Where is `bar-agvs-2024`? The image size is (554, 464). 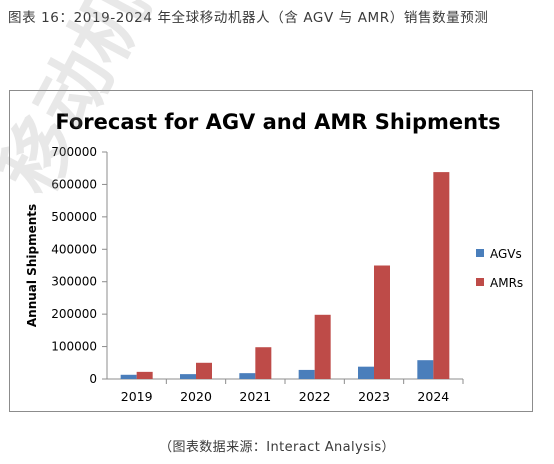
bar-agvs-2024 is located at coordinates (425, 369).